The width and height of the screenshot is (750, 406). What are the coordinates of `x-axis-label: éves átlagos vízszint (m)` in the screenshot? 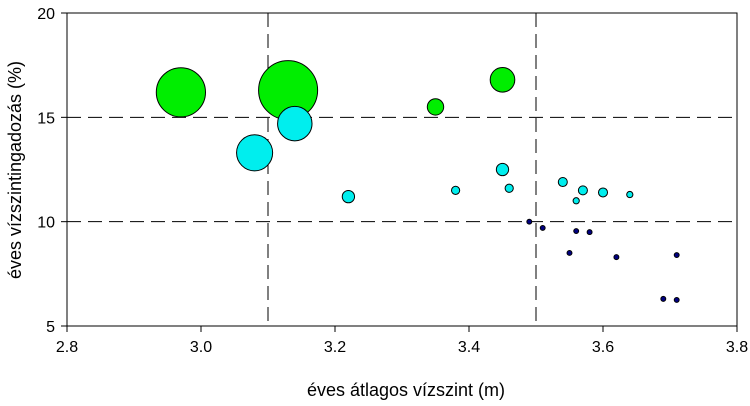 It's located at (406, 390).